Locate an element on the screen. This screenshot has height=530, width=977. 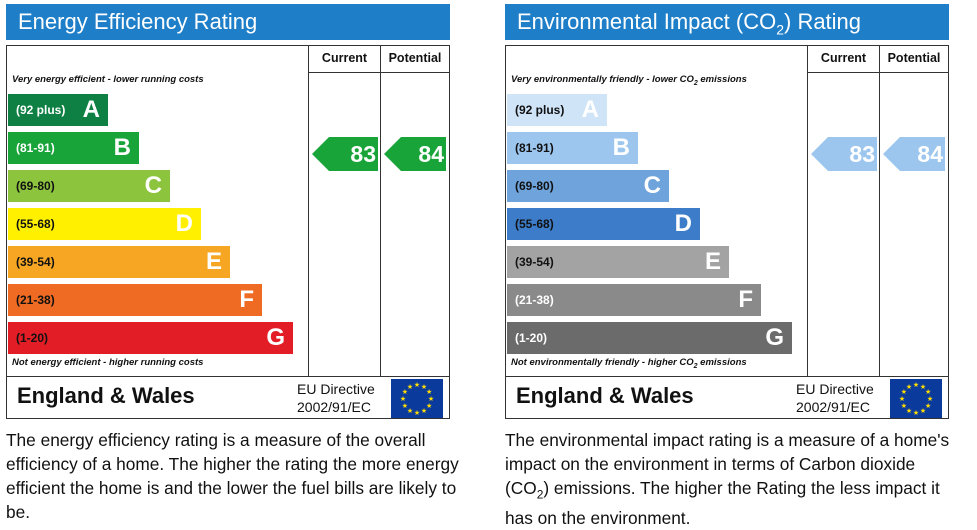
environment-band-g: (1-20) G is located at coordinates (649, 338).